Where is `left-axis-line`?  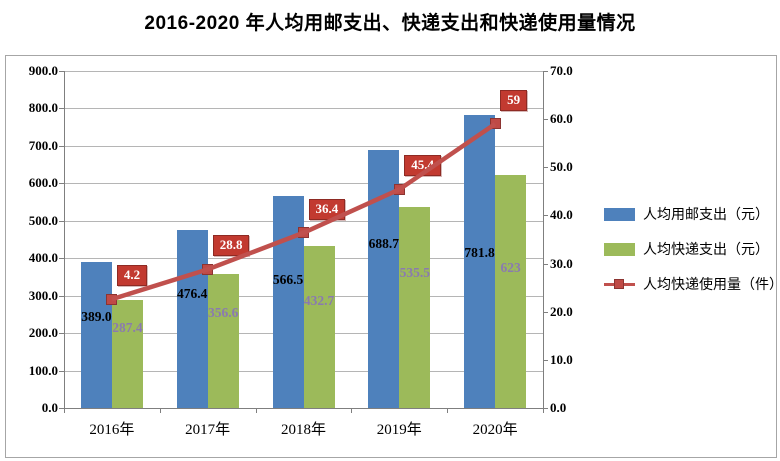
left-axis-line is located at coordinates (64, 239).